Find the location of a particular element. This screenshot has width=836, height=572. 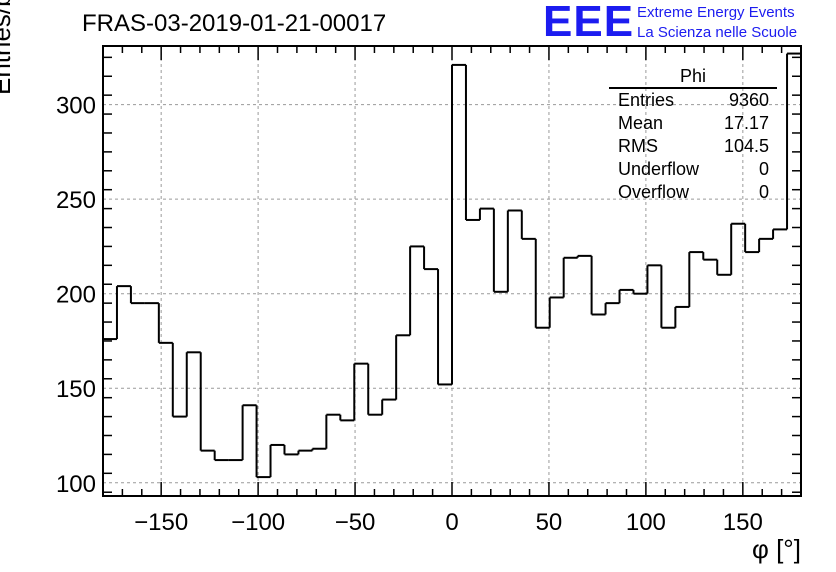

y-tick-label: 250 is located at coordinates (76, 200).